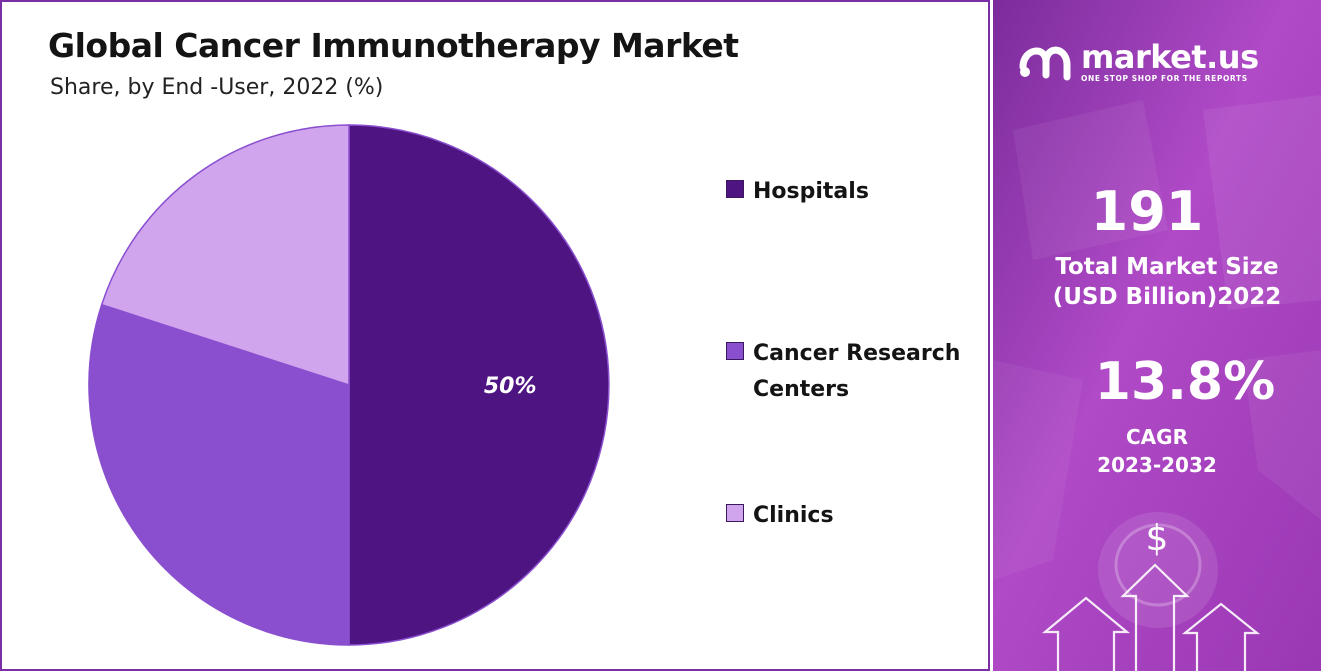 The image size is (1321, 671). What do you see at coordinates (793, 515) in the screenshot?
I see `legend-label-clinics: Clinics` at bounding box center [793, 515].